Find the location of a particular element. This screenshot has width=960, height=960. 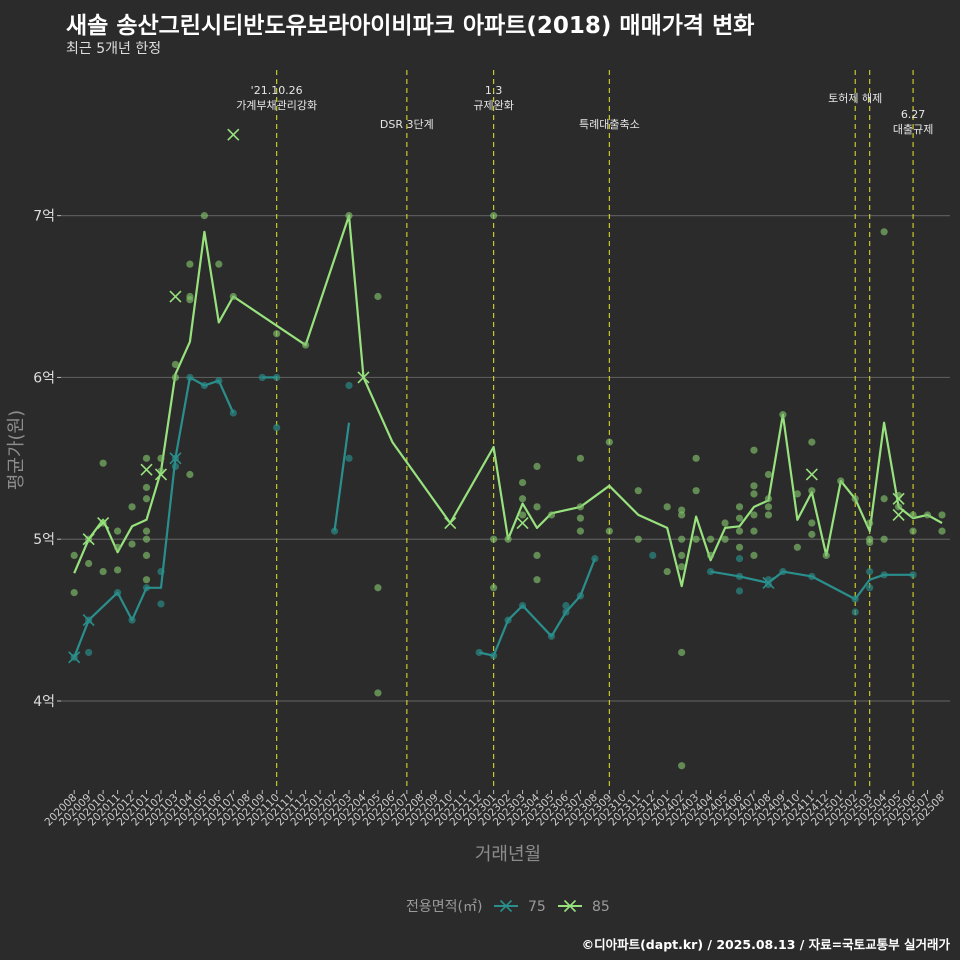

policy-annotation: '21.10.26 is located at coordinates (277, 90).